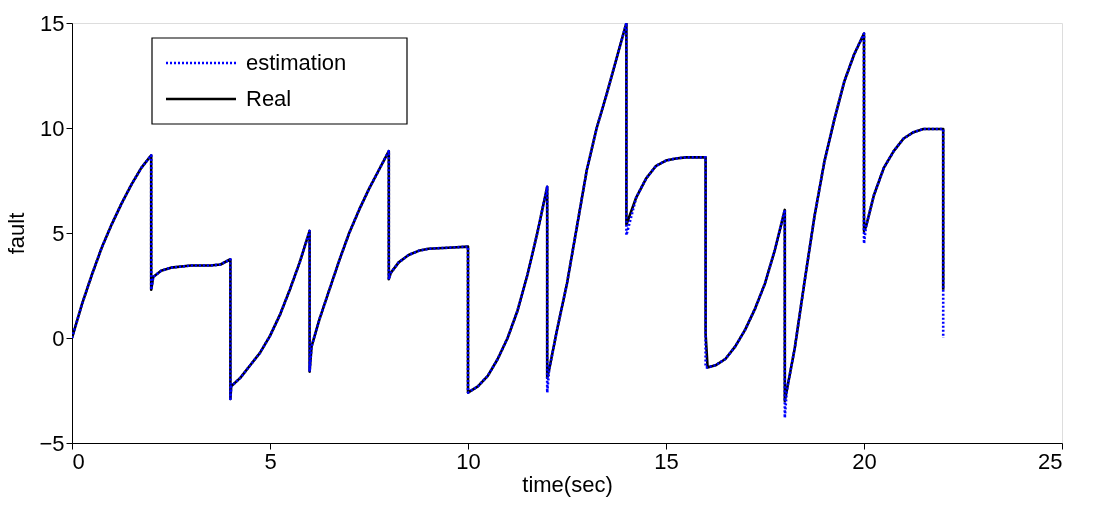 The height and width of the screenshot is (519, 1117). I want to click on legend-label: Real, so click(269, 98).